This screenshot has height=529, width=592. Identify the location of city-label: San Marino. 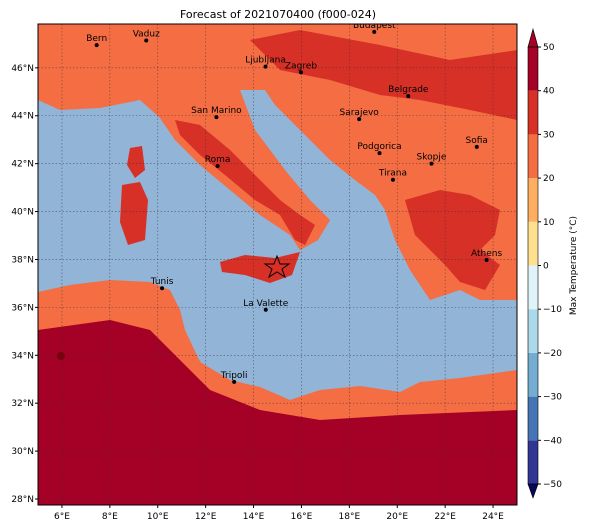
(216, 111).